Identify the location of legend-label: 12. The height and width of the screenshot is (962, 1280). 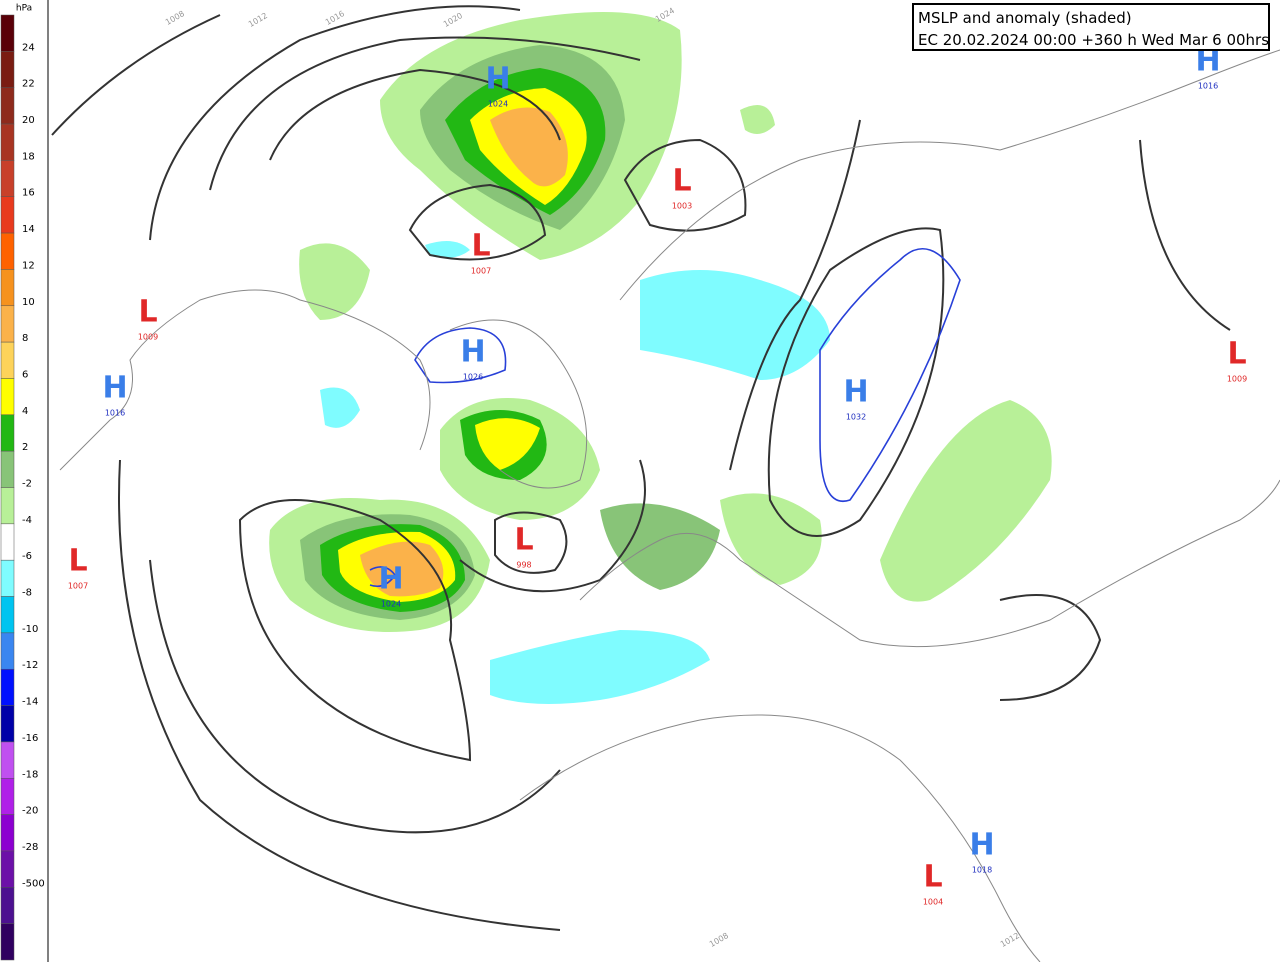
(28, 265).